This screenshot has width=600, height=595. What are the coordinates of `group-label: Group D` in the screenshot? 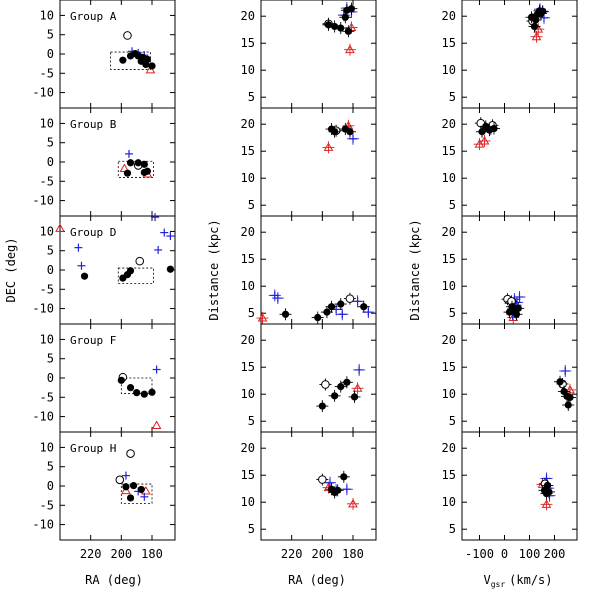 It's located at (93, 232).